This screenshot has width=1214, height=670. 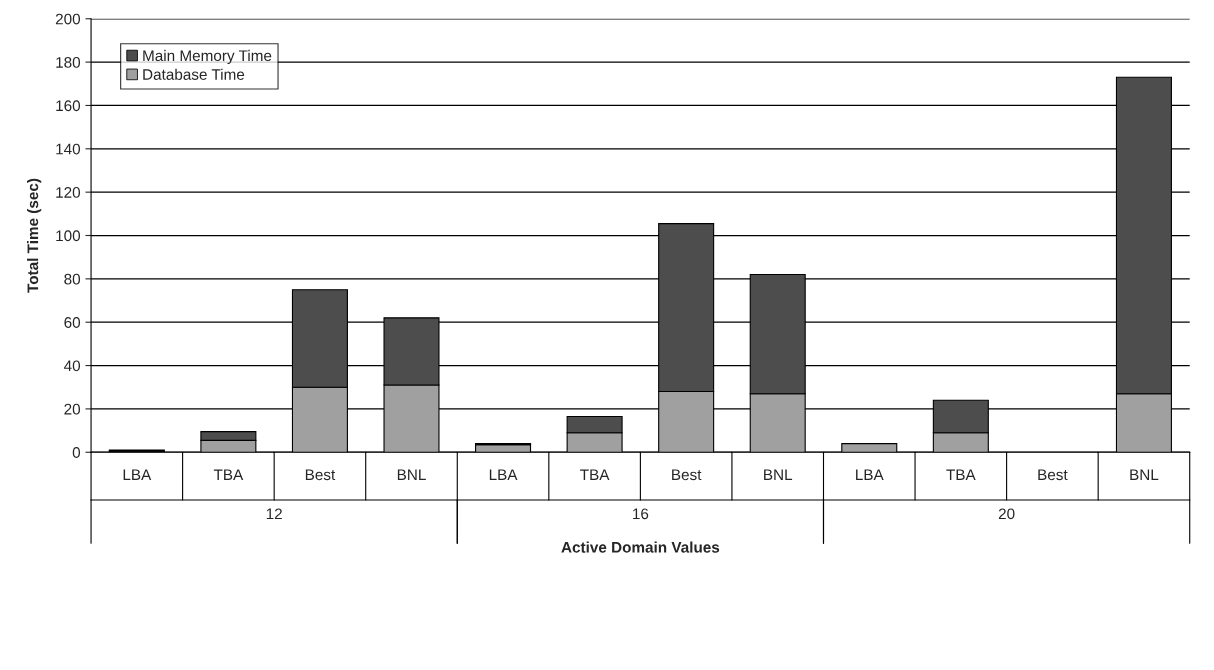 I want to click on x-axis-title: Active Domain Values, so click(x=640, y=547).